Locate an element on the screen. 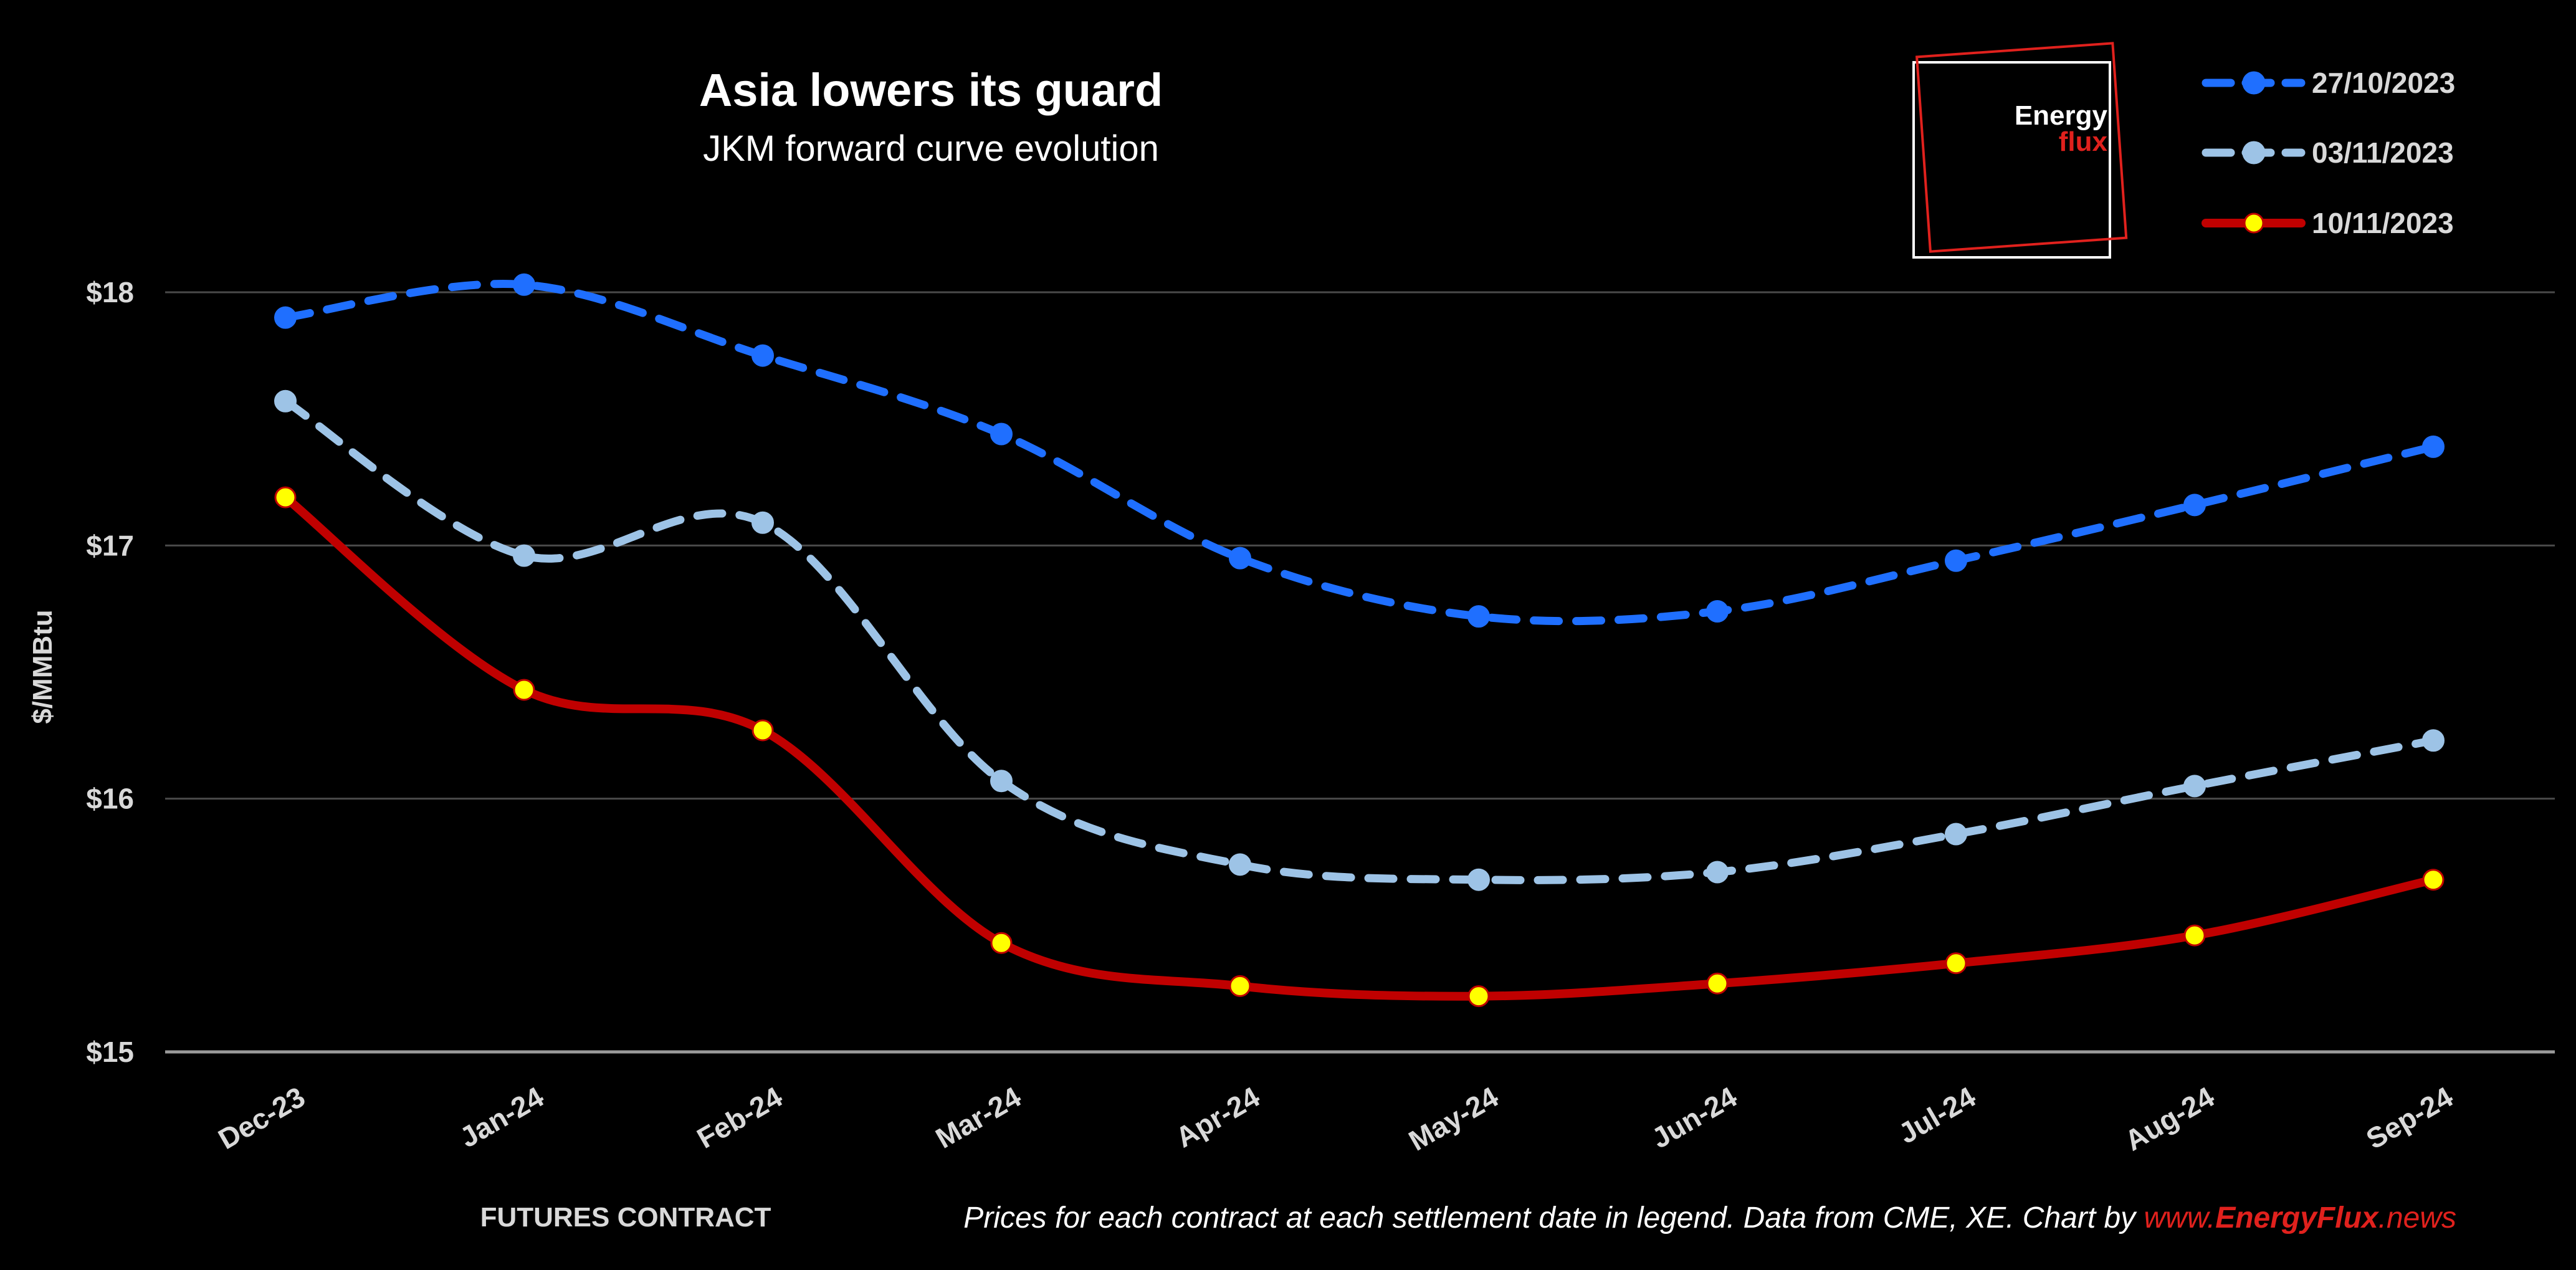 The height and width of the screenshot is (1270, 2576). legend-item: 03/11/2023 is located at coordinates (2328, 152).